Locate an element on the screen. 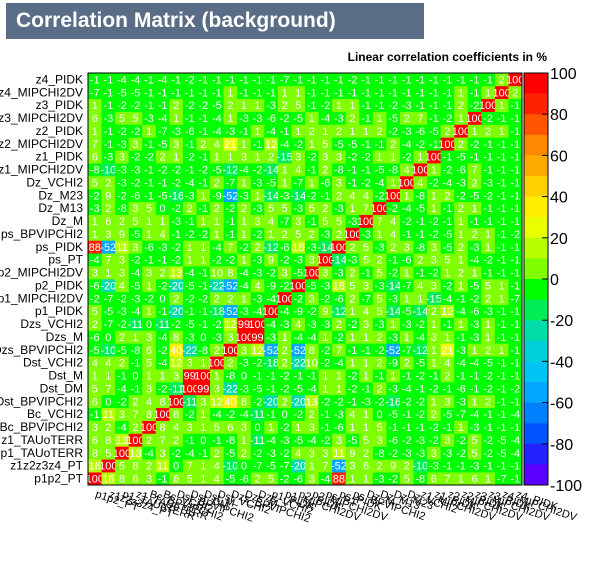  cell-value-label: 12 is located at coordinates (217, 402).